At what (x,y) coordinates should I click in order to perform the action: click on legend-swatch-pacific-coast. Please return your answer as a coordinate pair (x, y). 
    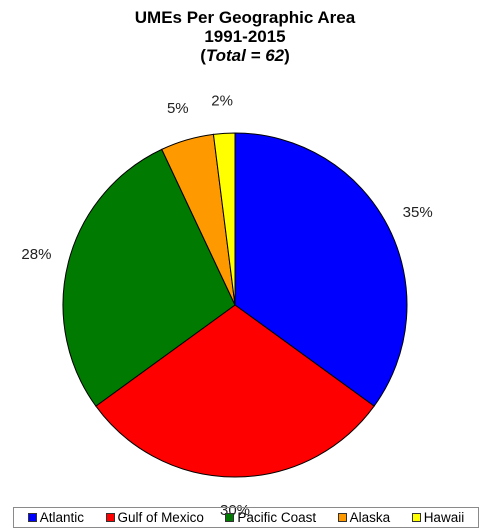
    Looking at the image, I should click on (230, 517).